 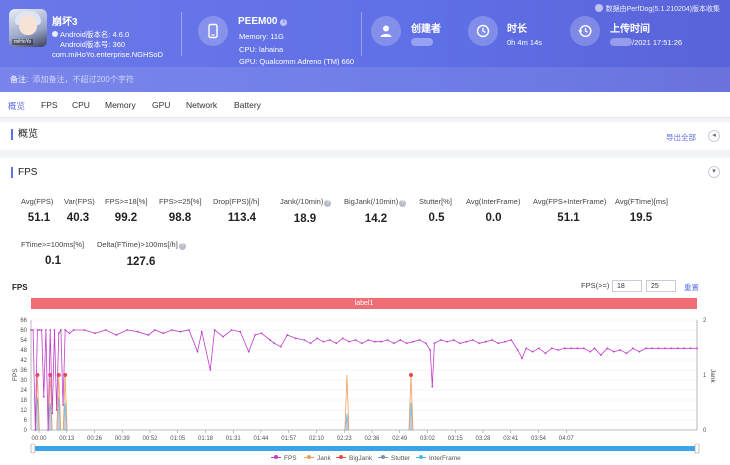 I want to click on fps-section-title: FPS, so click(x=24, y=172).